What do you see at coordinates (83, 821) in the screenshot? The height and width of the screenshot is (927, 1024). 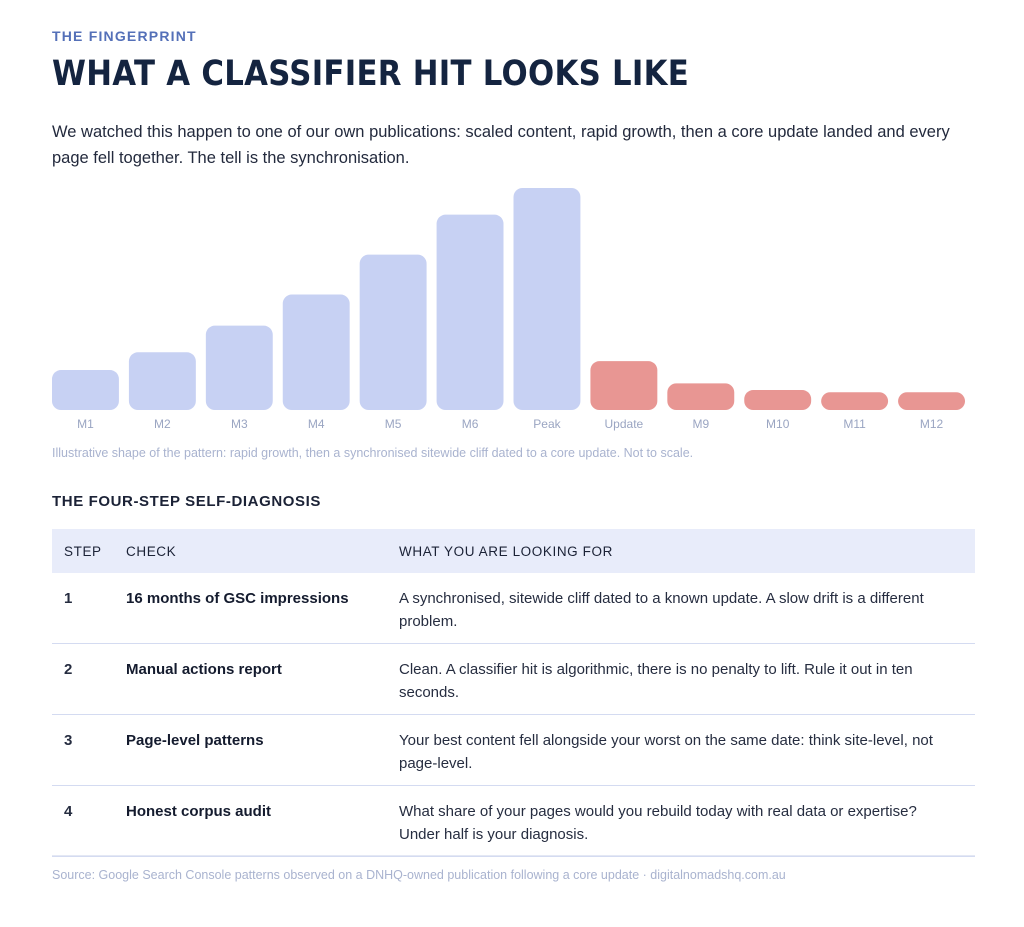 I see `step-number: 4` at bounding box center [83, 821].